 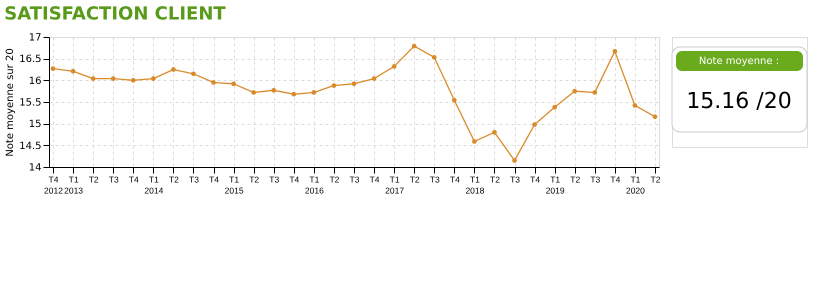 What do you see at coordinates (234, 185) in the screenshot?
I see `x-tick-label: T1 2015` at bounding box center [234, 185].